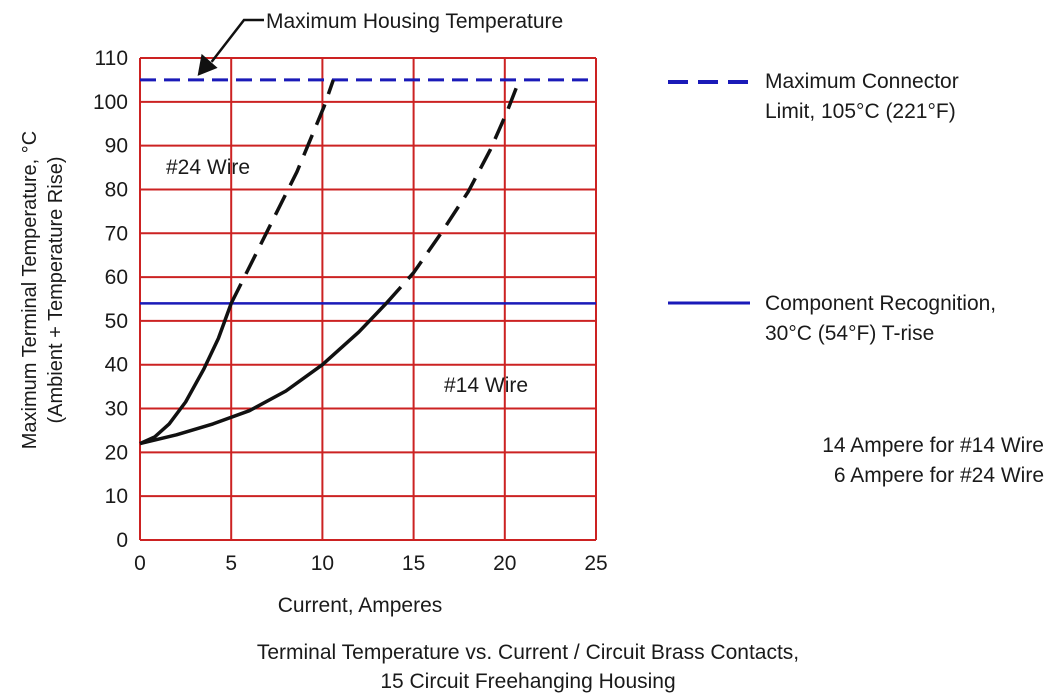 The image size is (1056, 696). What do you see at coordinates (111, 58) in the screenshot?
I see `y-tick-label: 110` at bounding box center [111, 58].